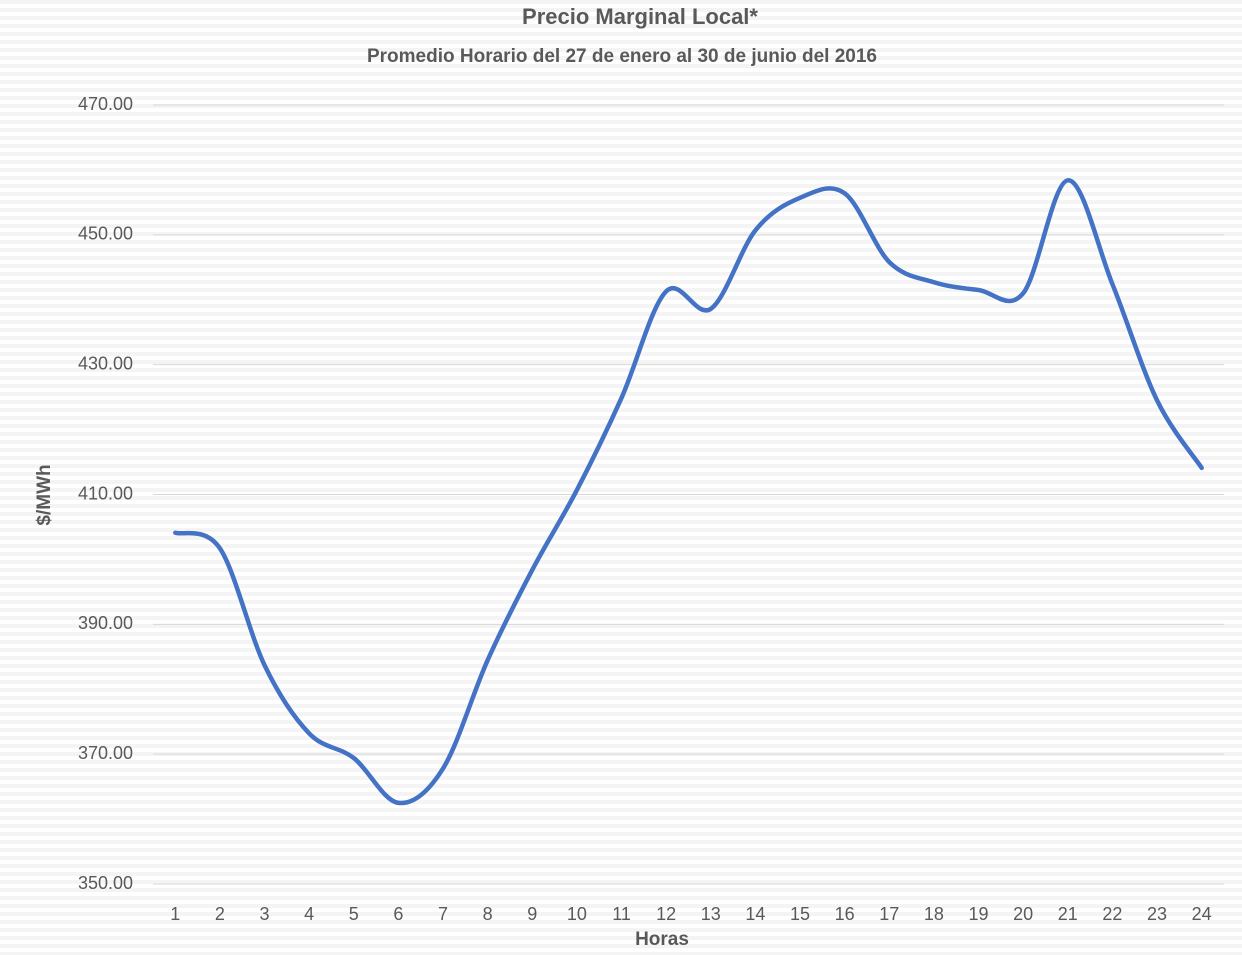 The height and width of the screenshot is (955, 1242). I want to click on x-tick-label: 4, so click(309, 914).